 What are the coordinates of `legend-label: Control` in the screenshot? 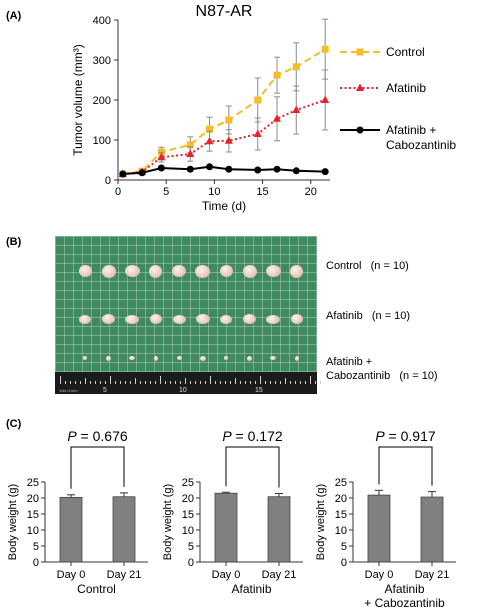 It's located at (405, 52).